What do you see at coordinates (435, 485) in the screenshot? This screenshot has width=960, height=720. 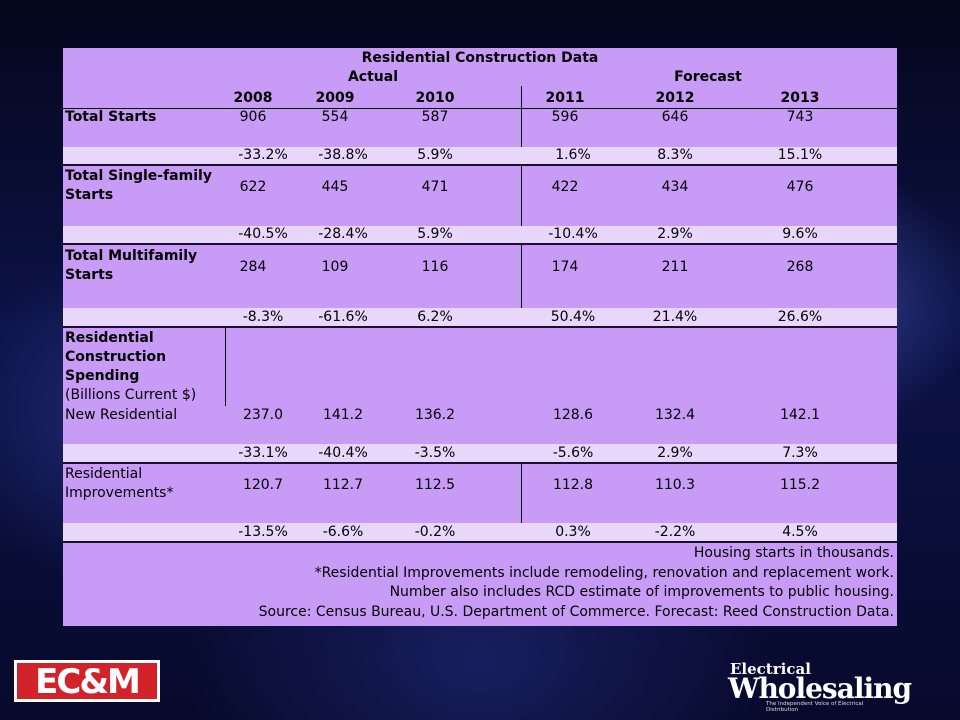 I see `table-cell: 112.5` at bounding box center [435, 485].